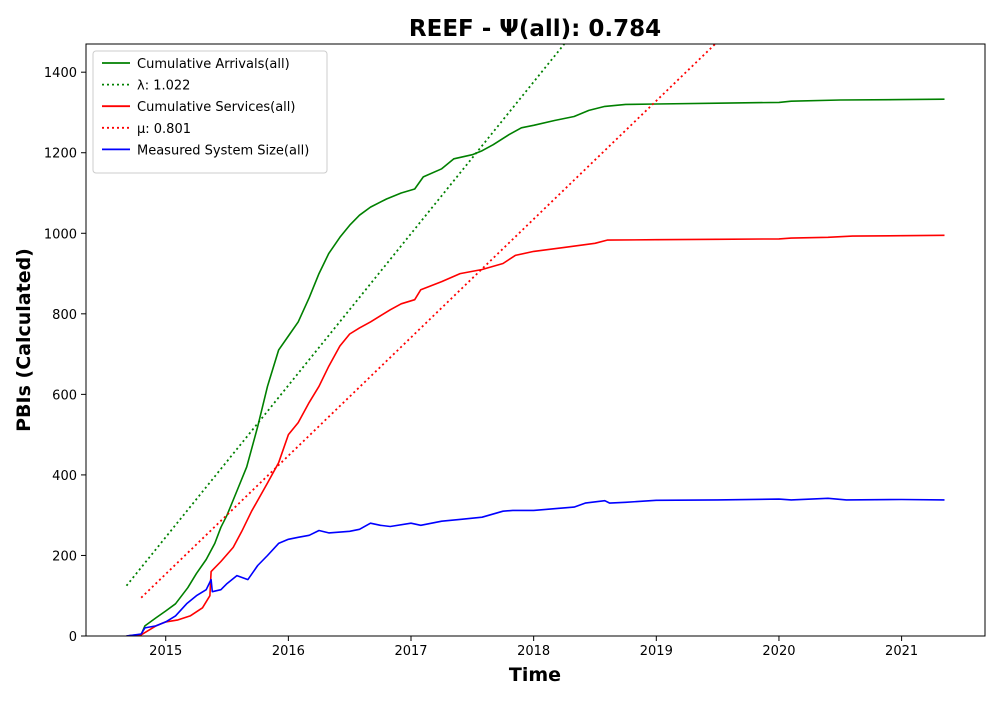 Image resolution: width=1000 pixels, height=704 pixels. What do you see at coordinates (64, 395) in the screenshot?
I see `y-tick-label: 600` at bounding box center [64, 395].